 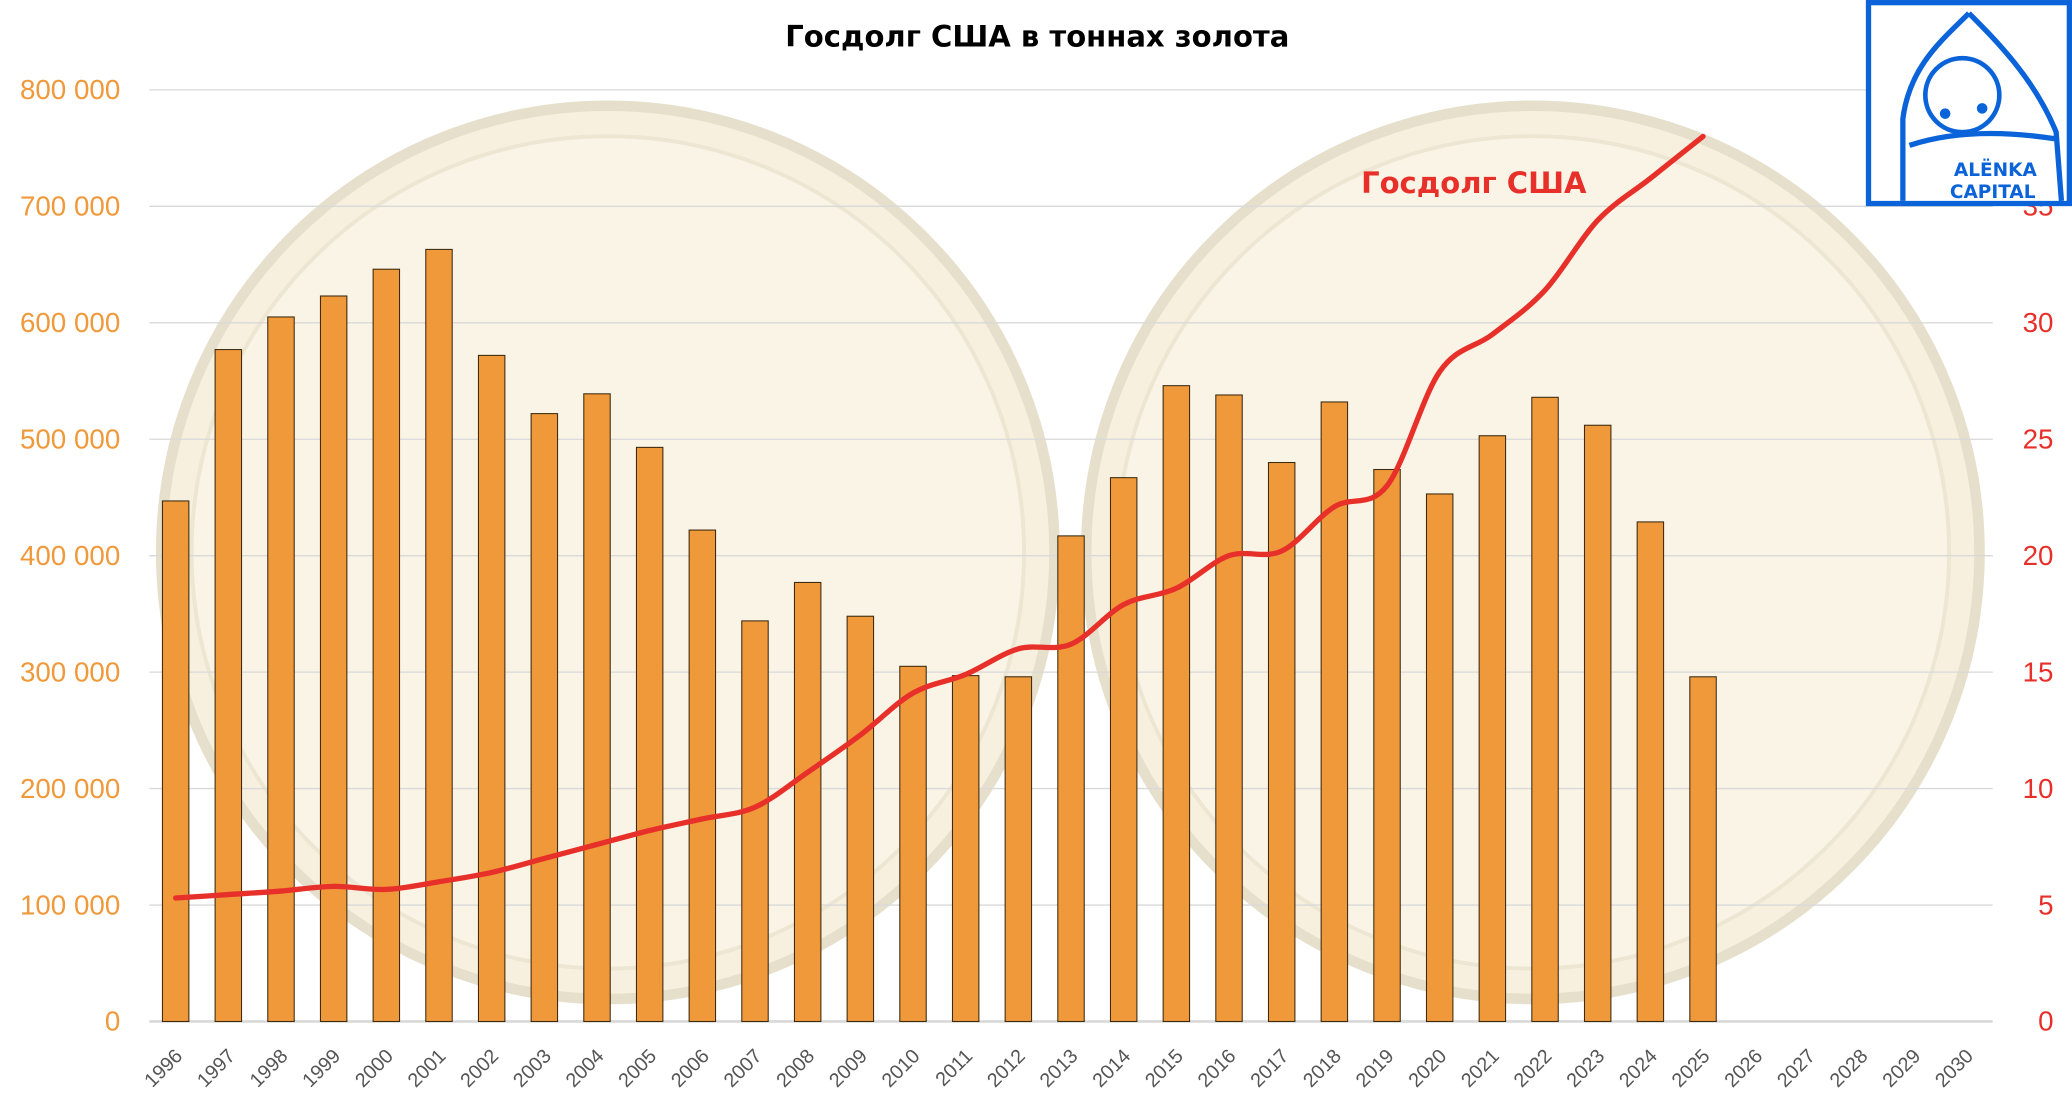 I want to click on y-left-tick-label: 400 000, so click(x=70, y=555).